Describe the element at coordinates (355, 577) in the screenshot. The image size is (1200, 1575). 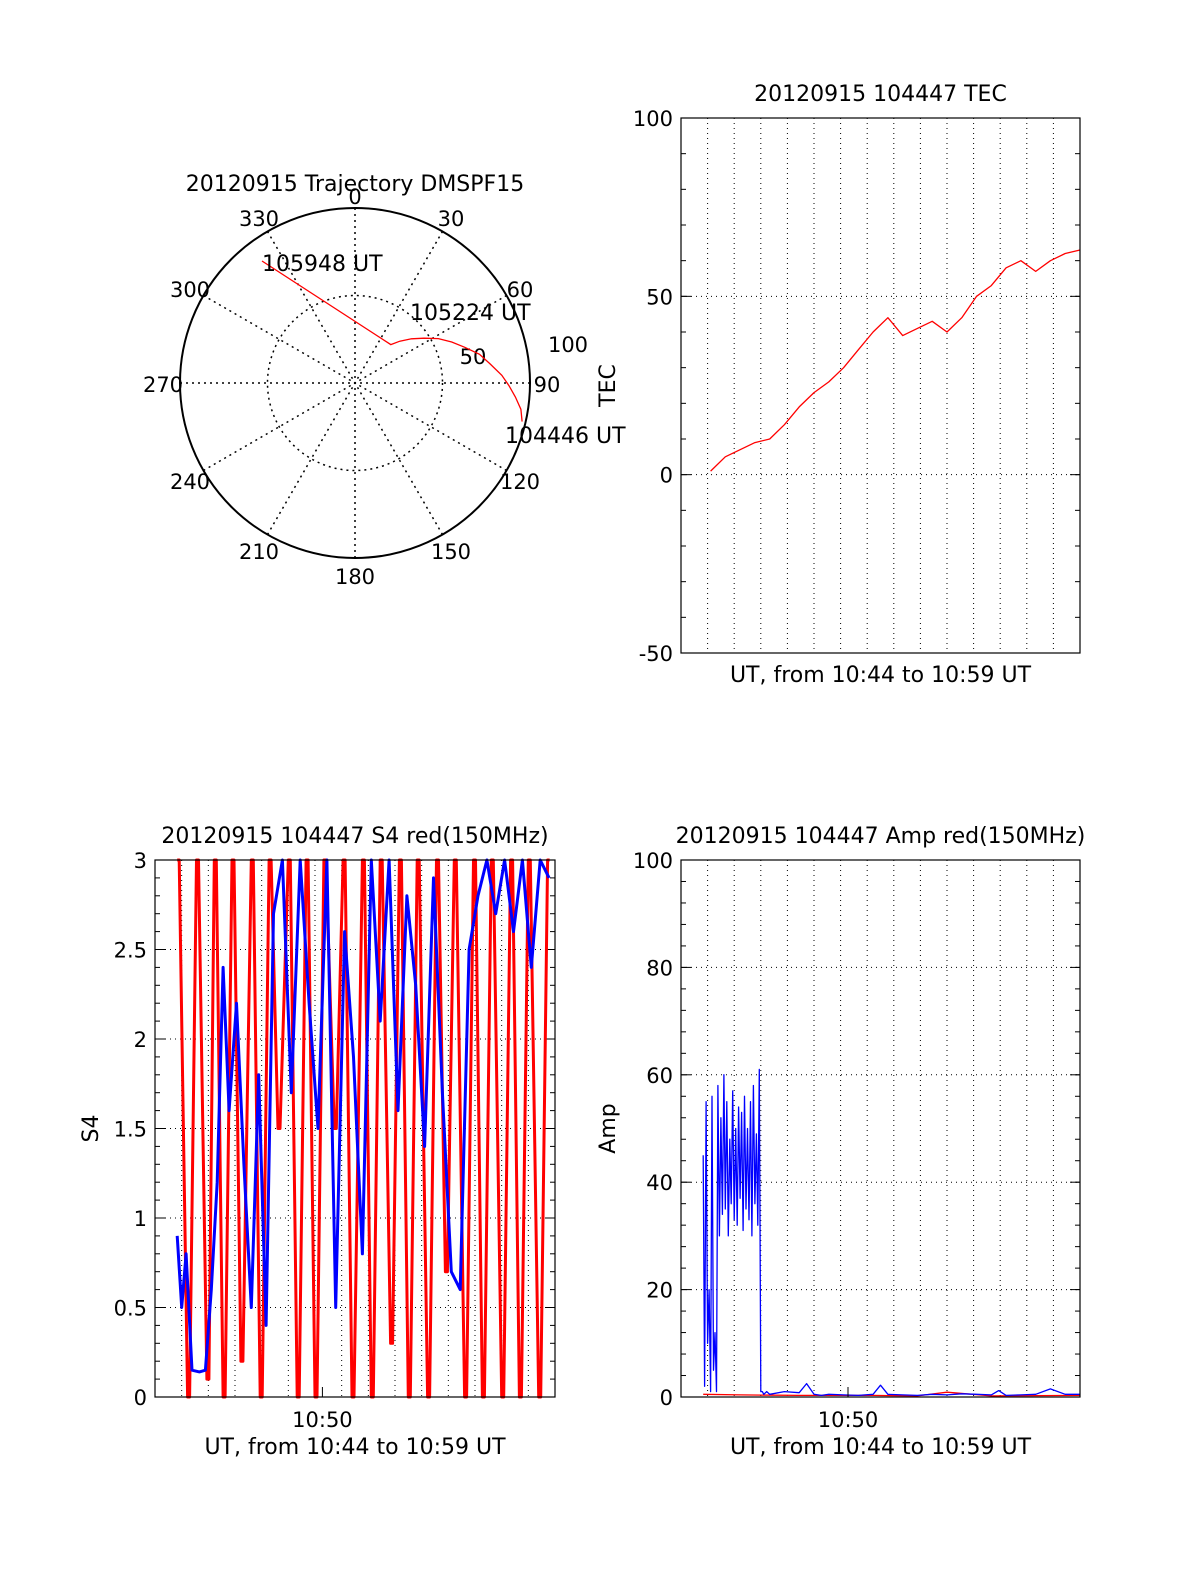
I see `polar-angle-label: 180` at that location.